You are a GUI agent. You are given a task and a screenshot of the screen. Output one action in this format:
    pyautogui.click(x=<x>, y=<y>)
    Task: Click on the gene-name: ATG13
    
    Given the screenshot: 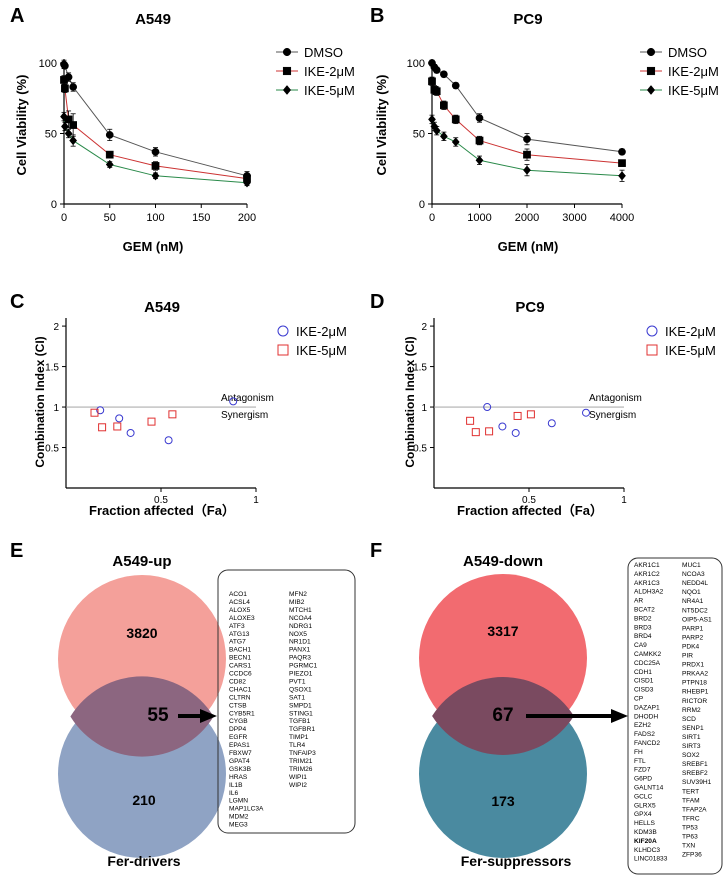 What is the action you would take?
    pyautogui.click(x=239, y=634)
    